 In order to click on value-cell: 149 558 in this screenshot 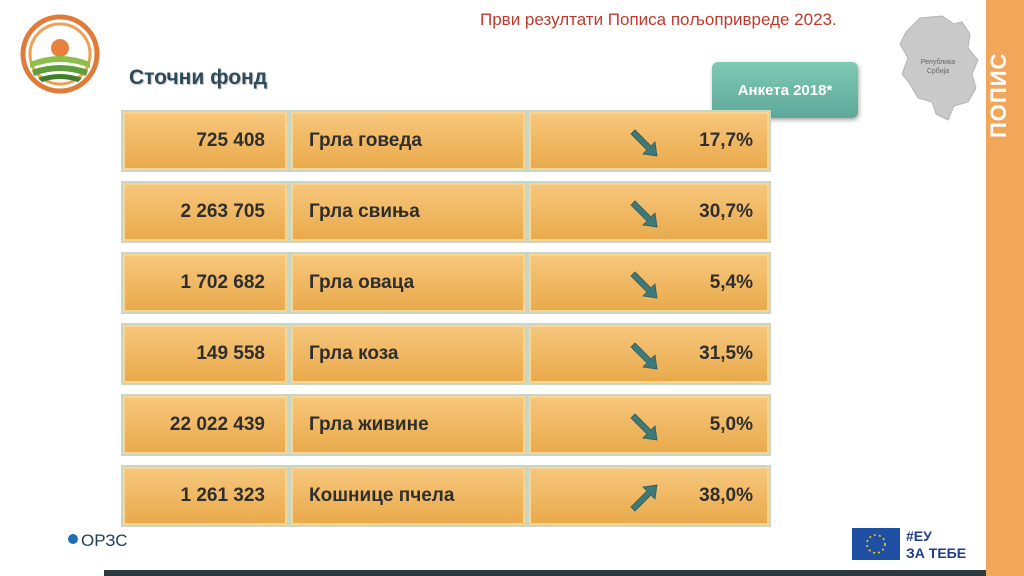, I will do `click(205, 354)`.